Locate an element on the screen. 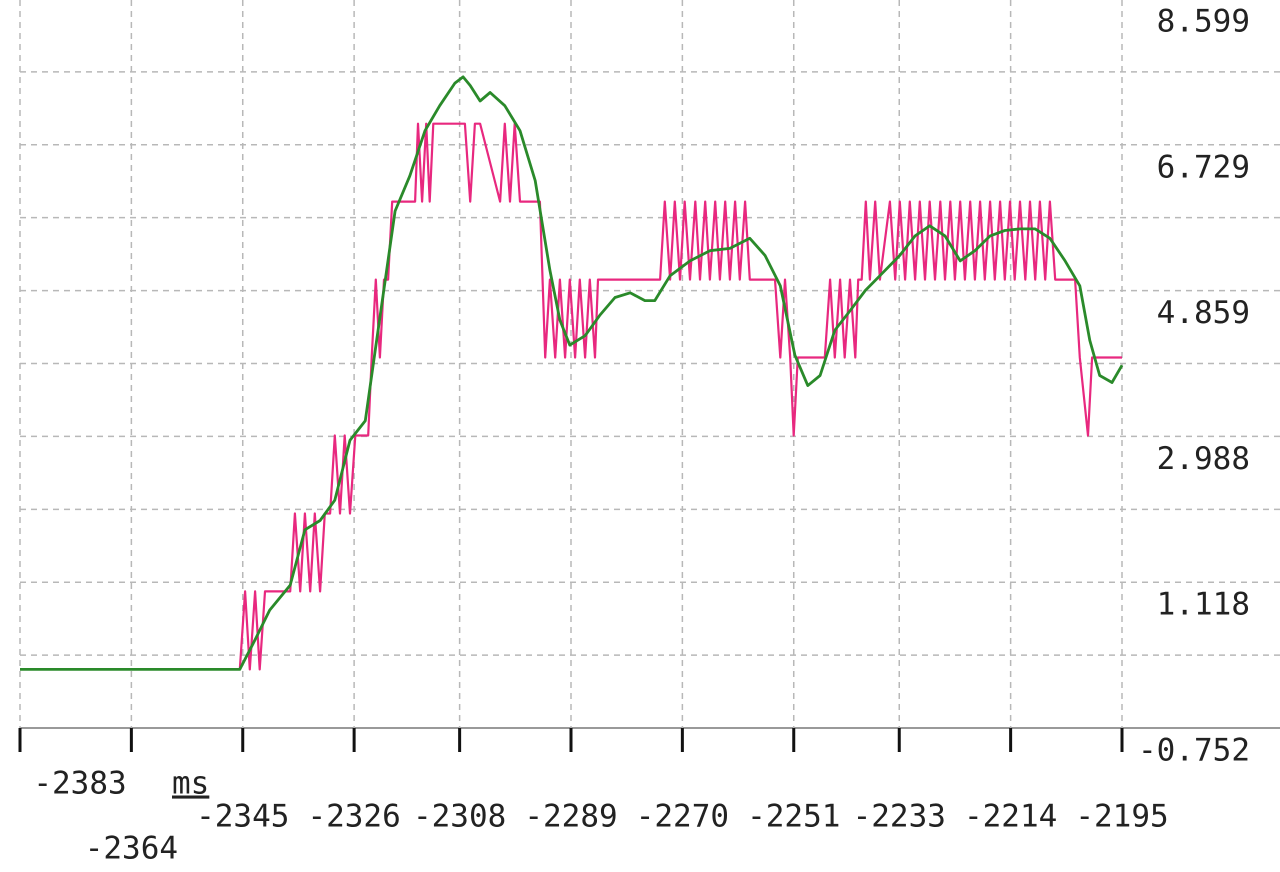 This screenshot has height=872, width=1280. x-tick-label: -2289 is located at coordinates (570, 817).